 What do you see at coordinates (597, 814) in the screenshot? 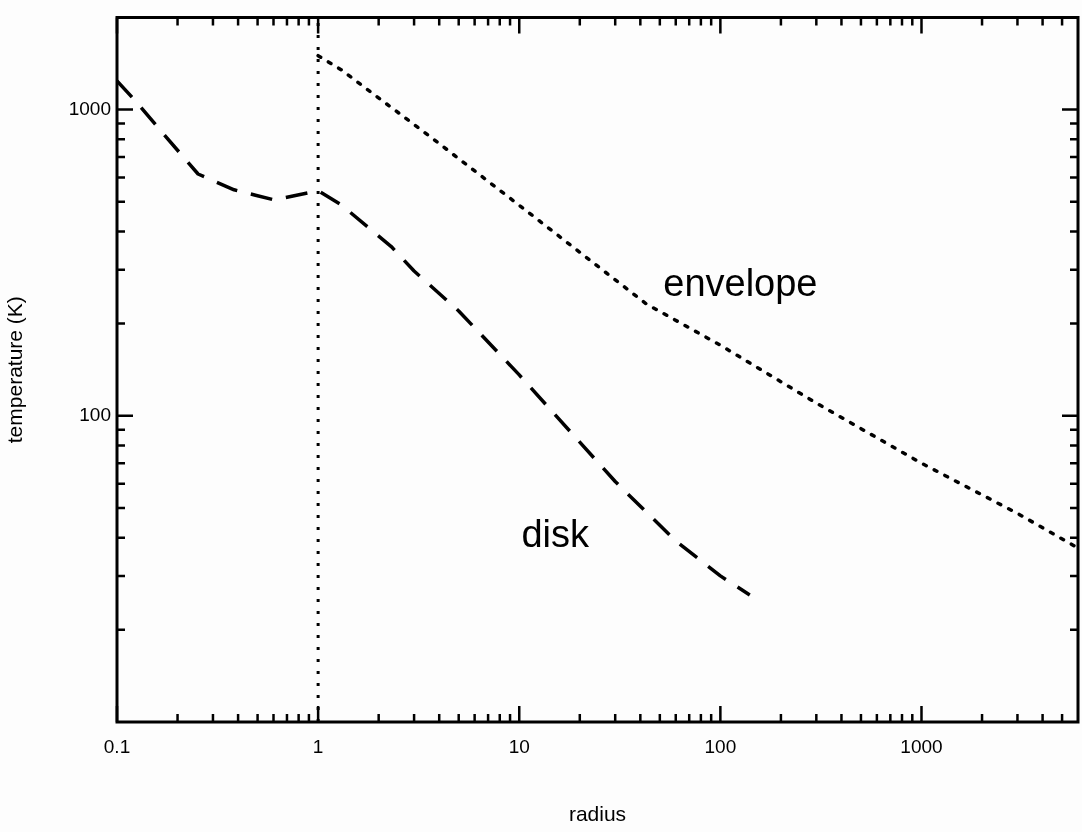
I see `x-axis-title: radius` at bounding box center [597, 814].